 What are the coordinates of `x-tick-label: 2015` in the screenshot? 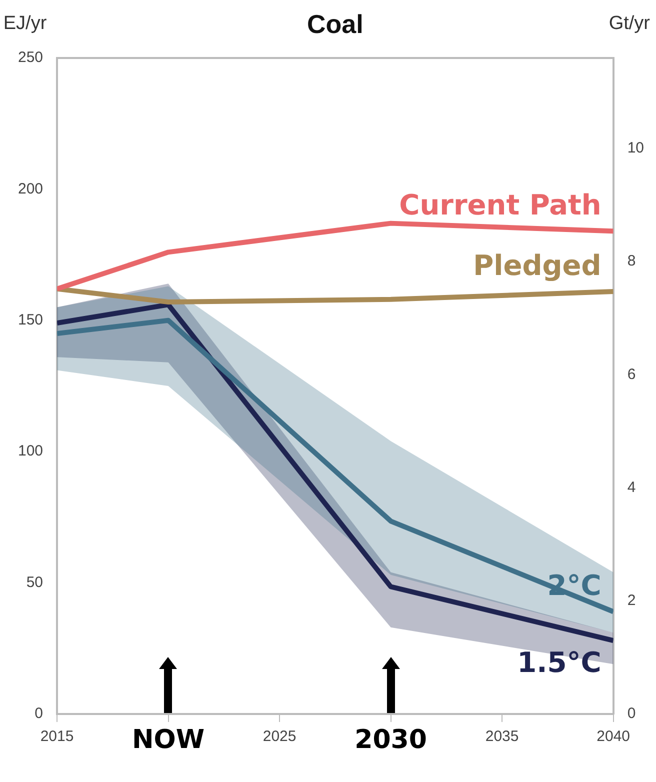 It's located at (57, 737).